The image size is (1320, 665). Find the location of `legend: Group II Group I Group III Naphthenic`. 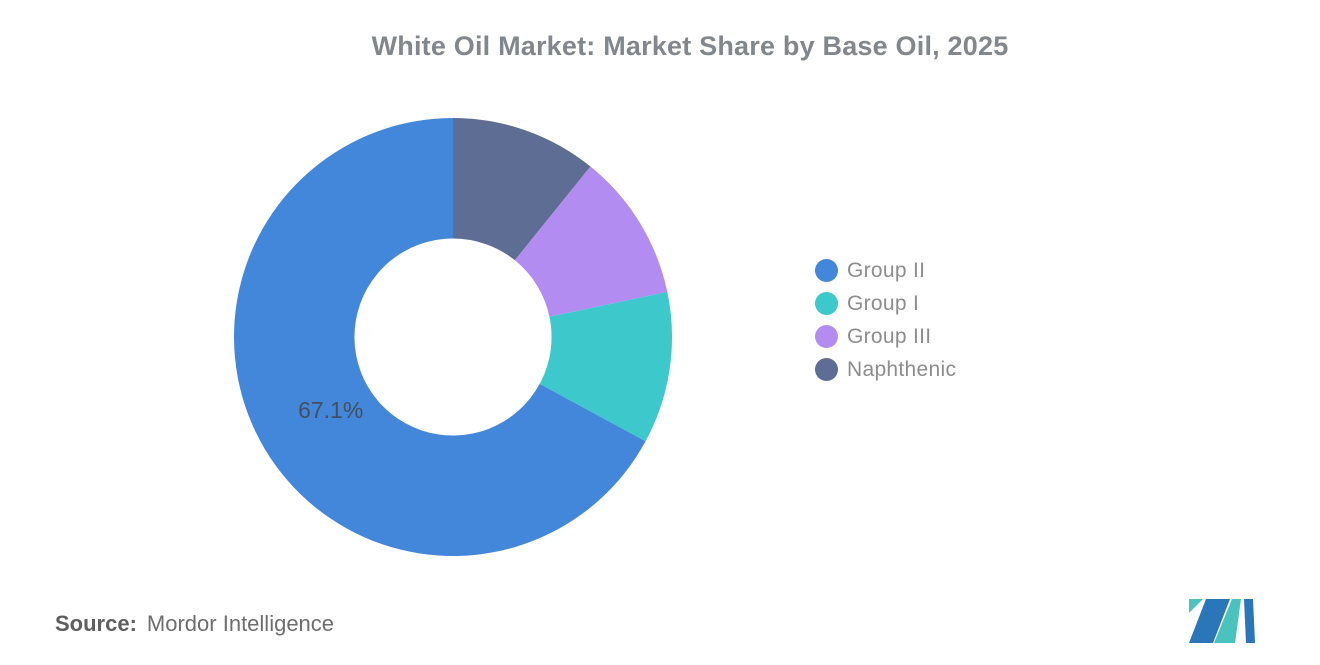

legend: Group II Group I Group III Naphthenic is located at coordinates (885, 320).